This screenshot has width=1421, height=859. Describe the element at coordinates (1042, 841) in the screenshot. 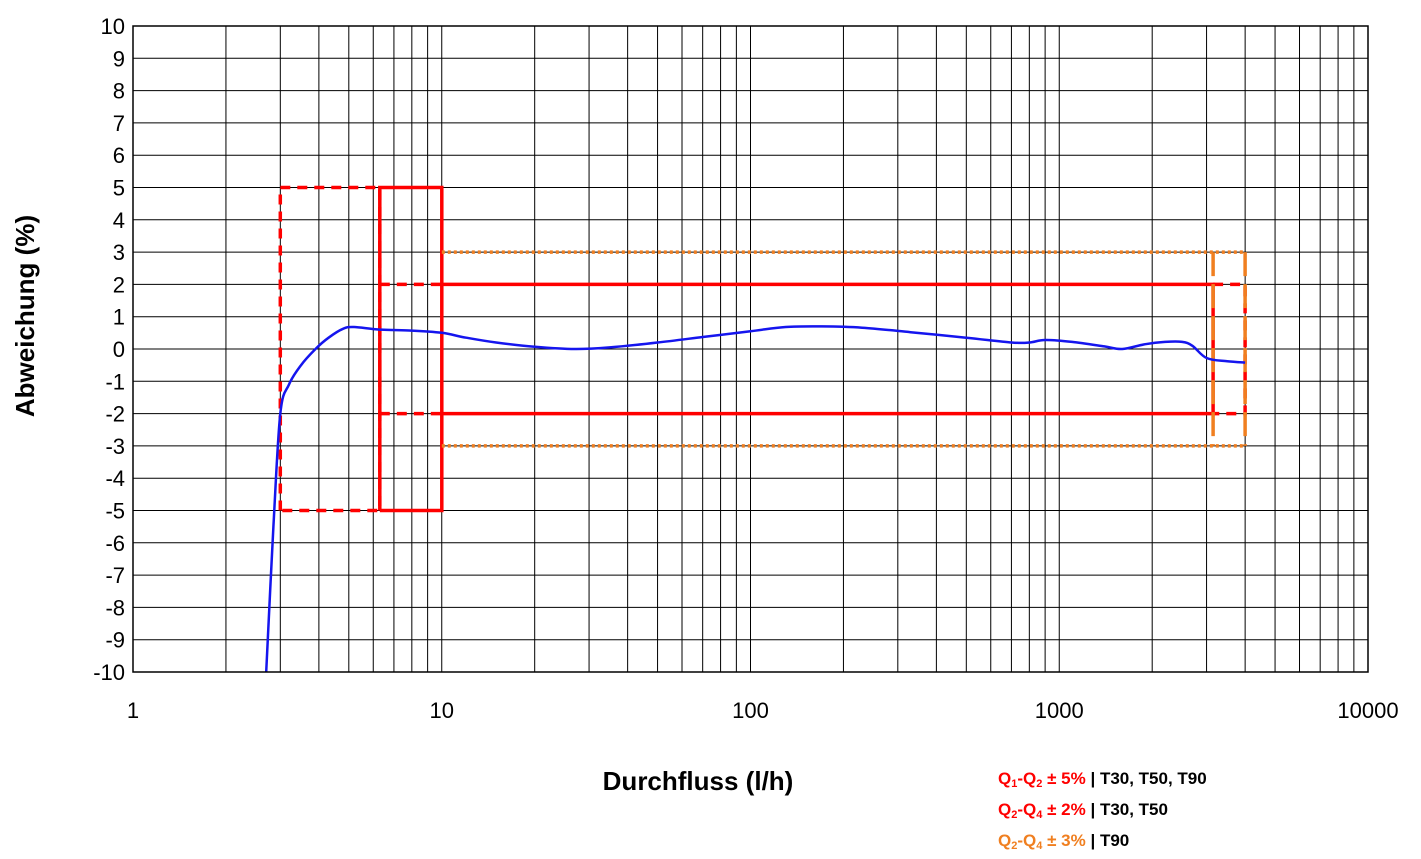

I see `legend-flow-range: Q2-Q4 ± 3%` at that location.